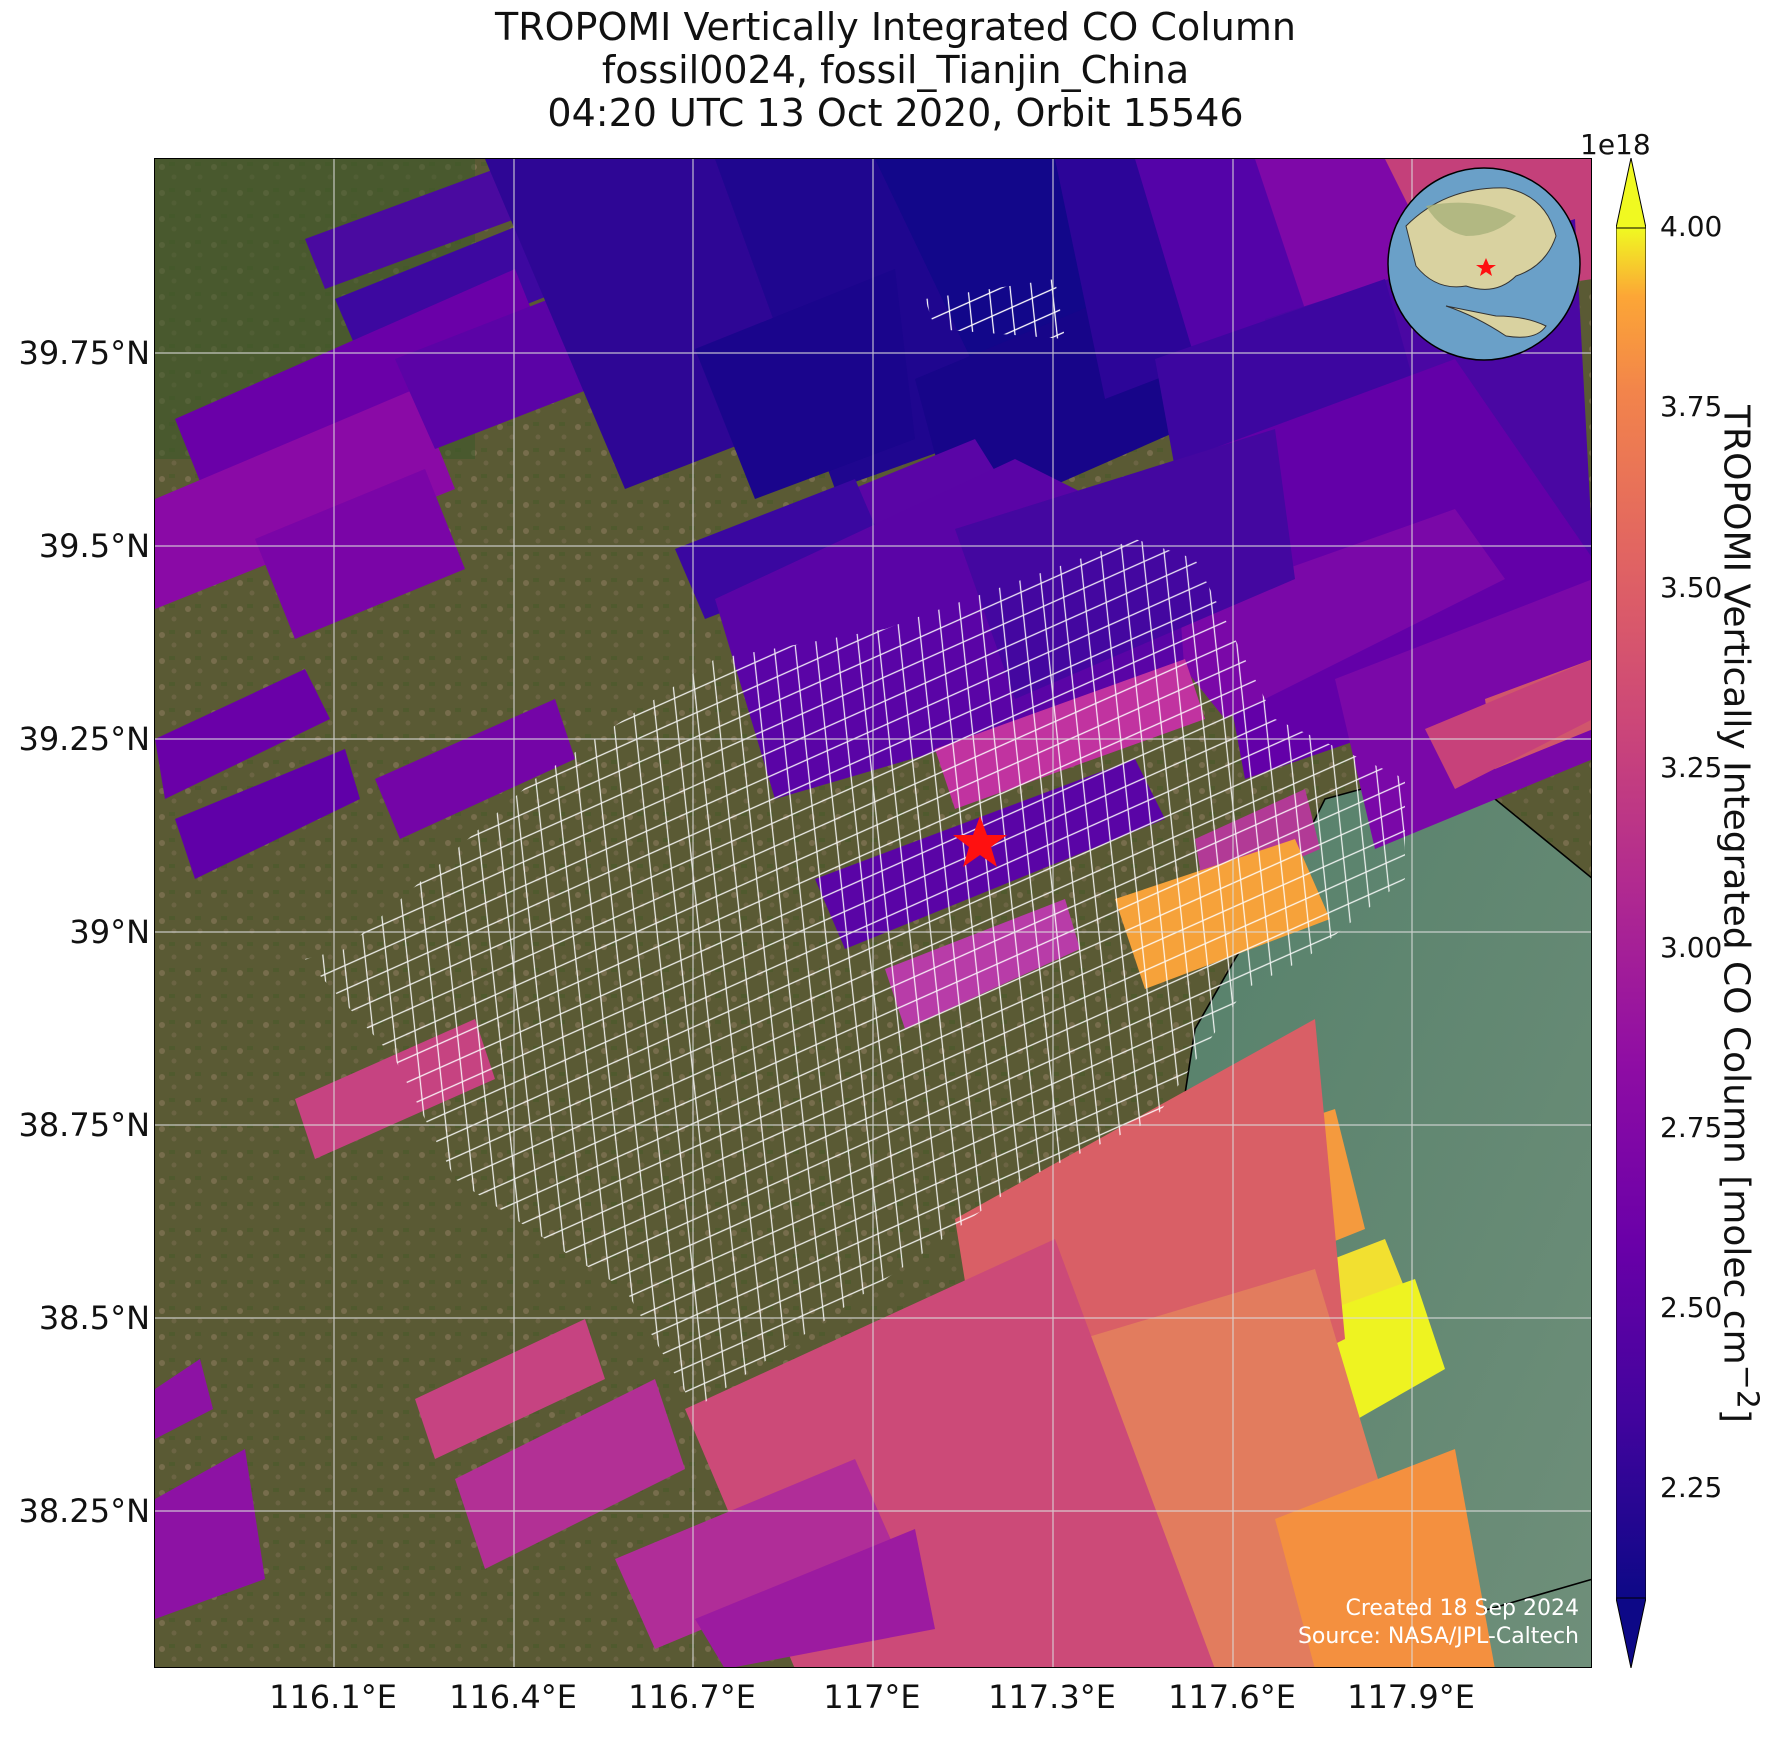 This screenshot has height=1748, width=1791. I want to click on title-line-3: 04:20 UTC 13 Oct 2020, Orbit 15546, so click(895, 113).